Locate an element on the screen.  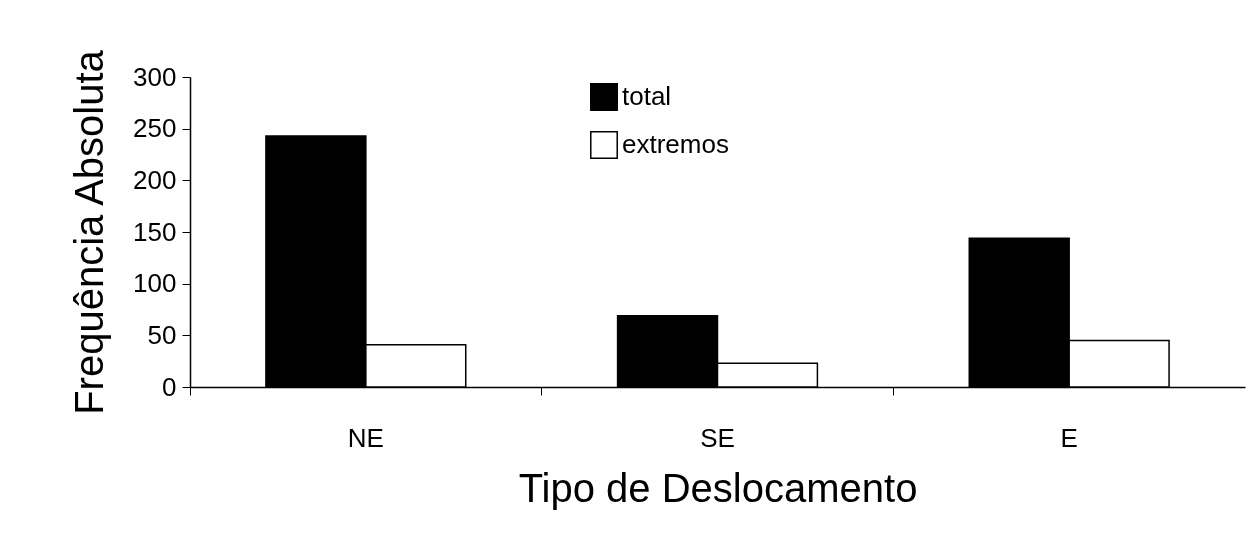
x-tick-label: E is located at coordinates (1069, 437).